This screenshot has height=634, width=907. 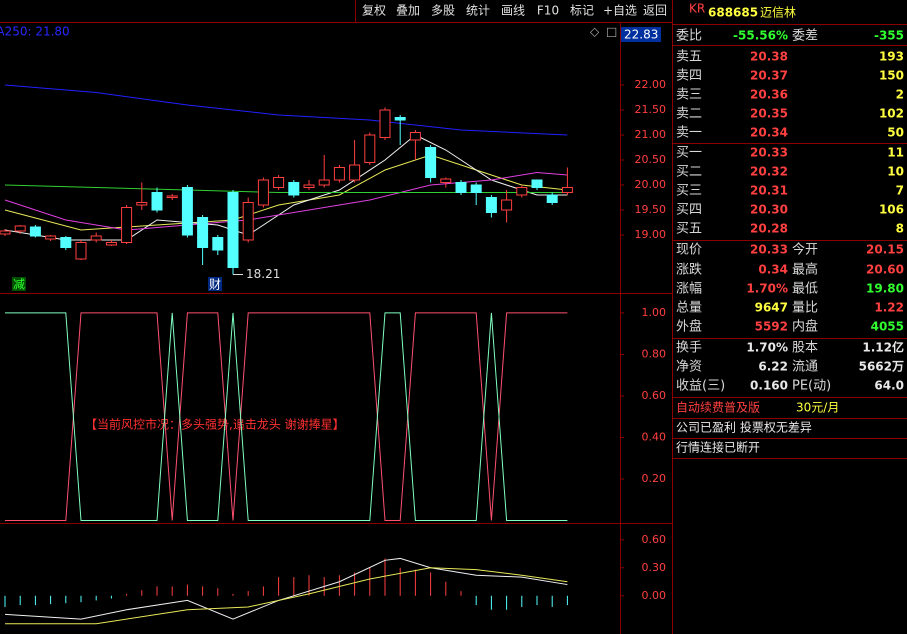 I want to click on toolbar-button: 多股, so click(x=443, y=11).